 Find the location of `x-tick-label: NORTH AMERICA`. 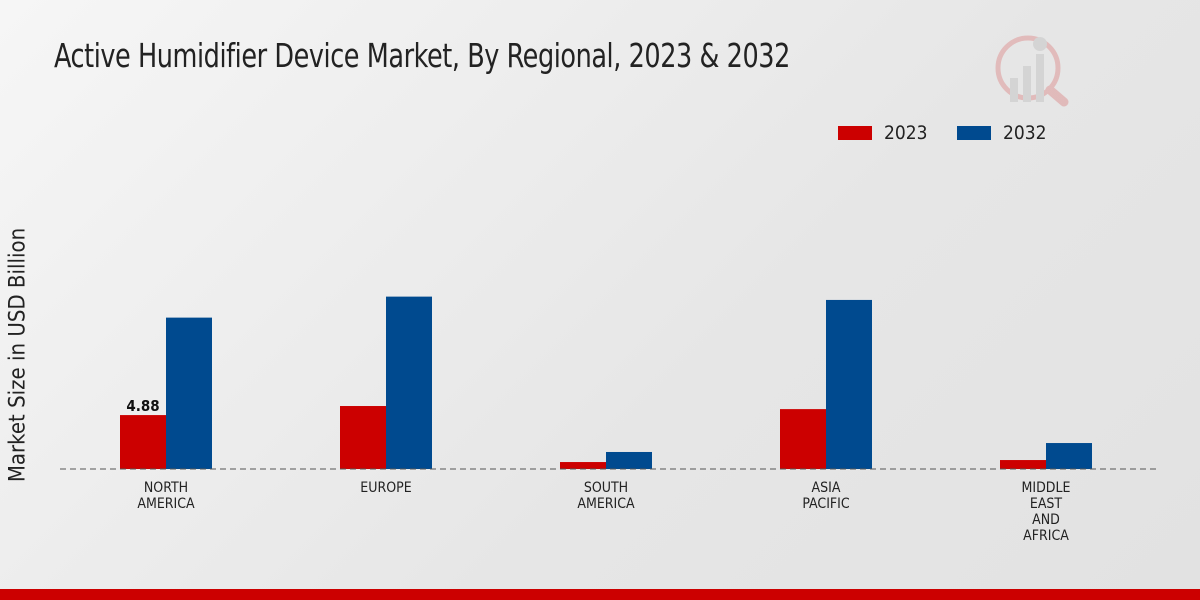

x-tick-label: NORTH AMERICA is located at coordinates (166, 496).